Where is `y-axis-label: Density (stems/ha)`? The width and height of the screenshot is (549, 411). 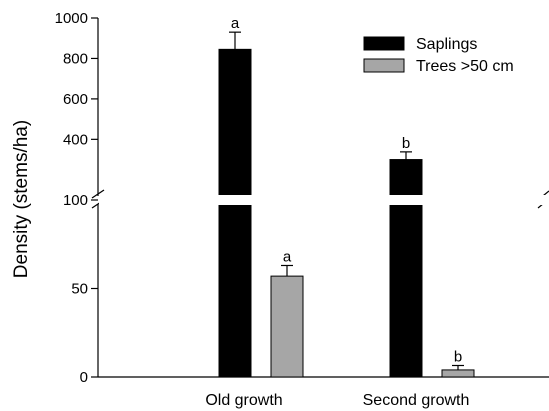
y-axis-label: Density (stems/ha) is located at coordinates (21, 199).